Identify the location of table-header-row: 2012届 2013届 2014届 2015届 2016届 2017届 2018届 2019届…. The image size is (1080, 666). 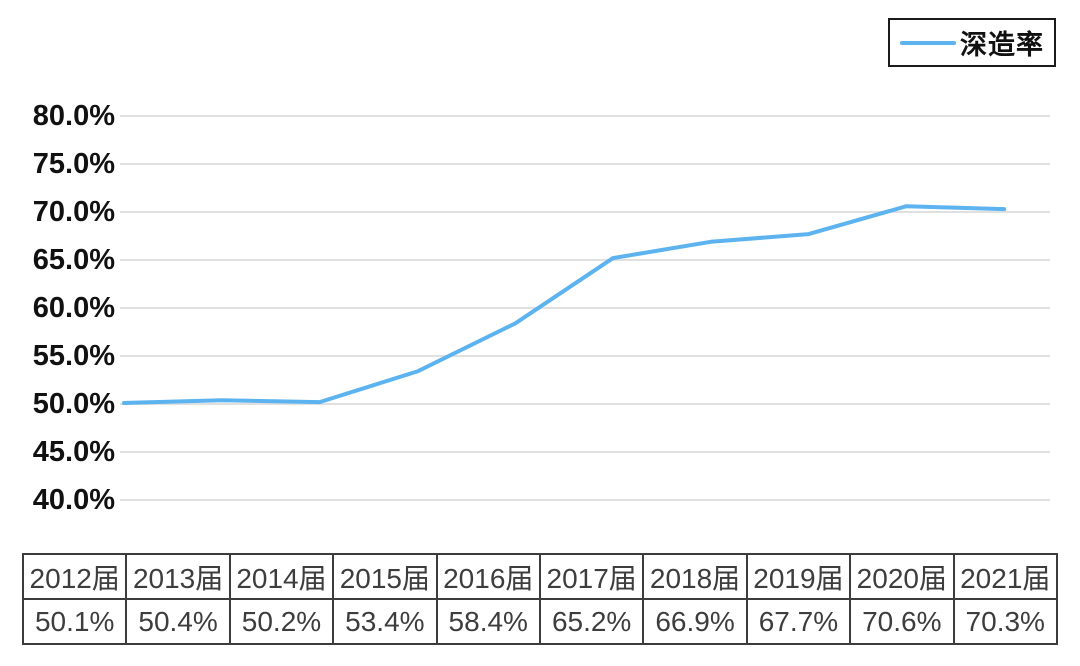
(540, 576).